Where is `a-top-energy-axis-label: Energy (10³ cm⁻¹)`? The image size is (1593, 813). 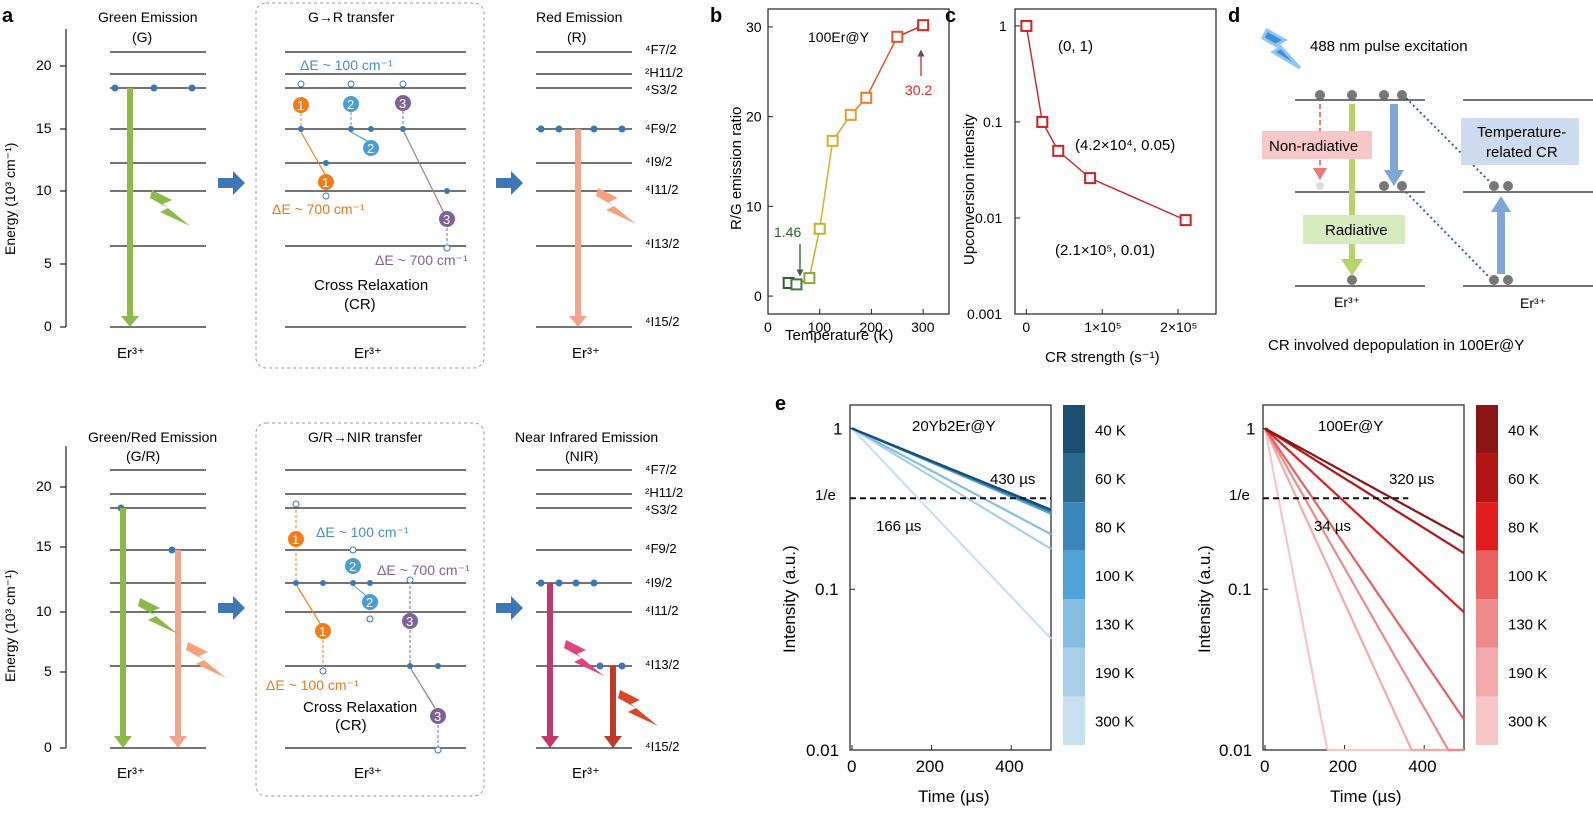
a-top-energy-axis-label: Energy (10³ cm⁻¹) is located at coordinates (10, 199).